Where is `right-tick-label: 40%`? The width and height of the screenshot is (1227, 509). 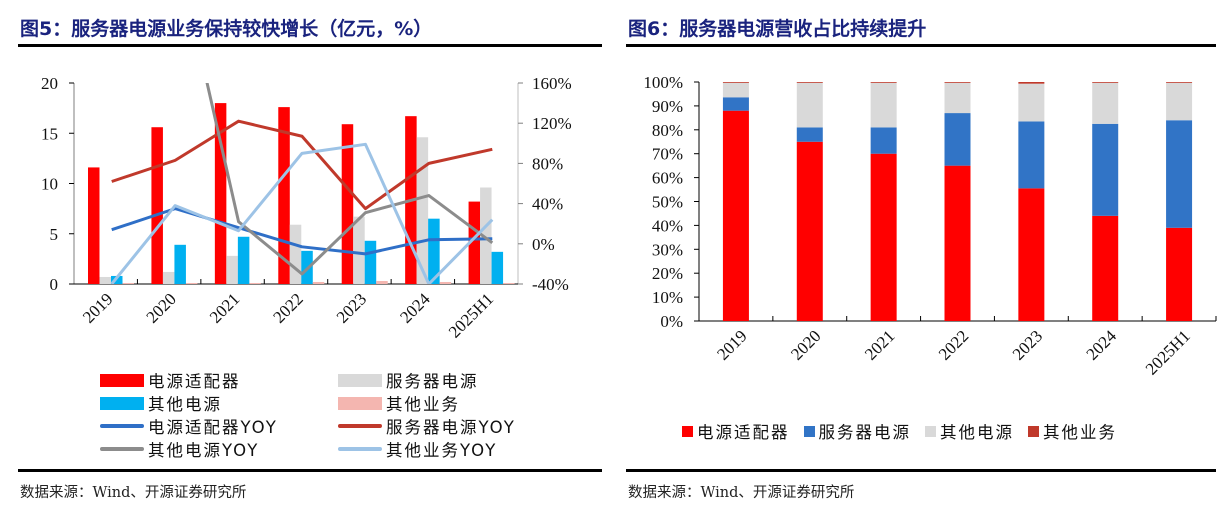 right-tick-label: 40% is located at coordinates (547, 204).